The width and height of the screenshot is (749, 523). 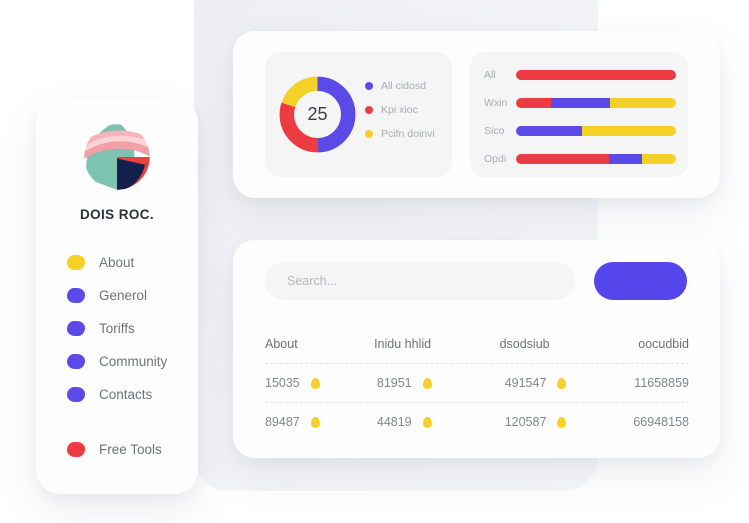 I want to click on sidebar-item-label: Community, so click(x=133, y=361).